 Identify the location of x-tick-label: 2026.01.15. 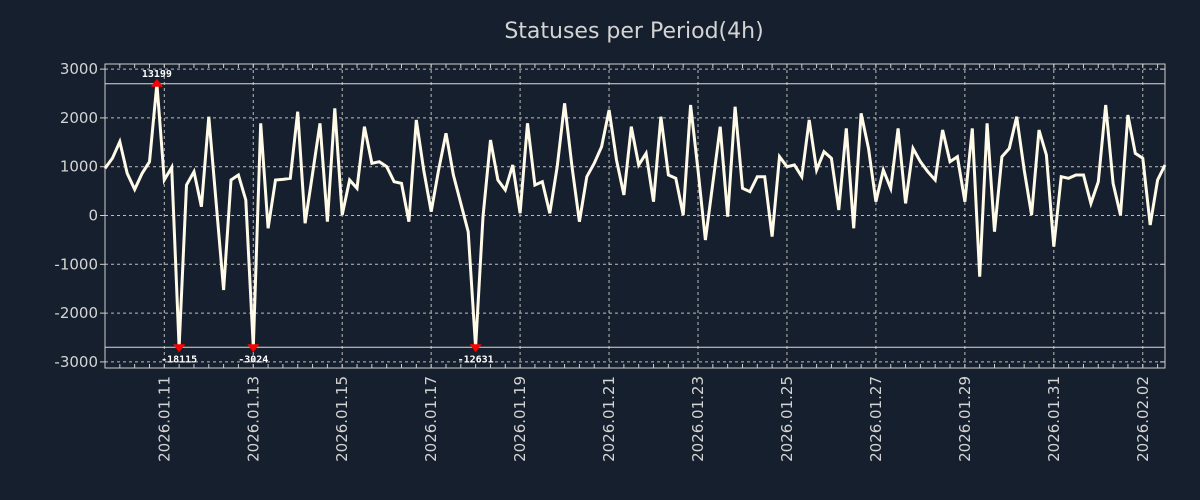
(342, 419).